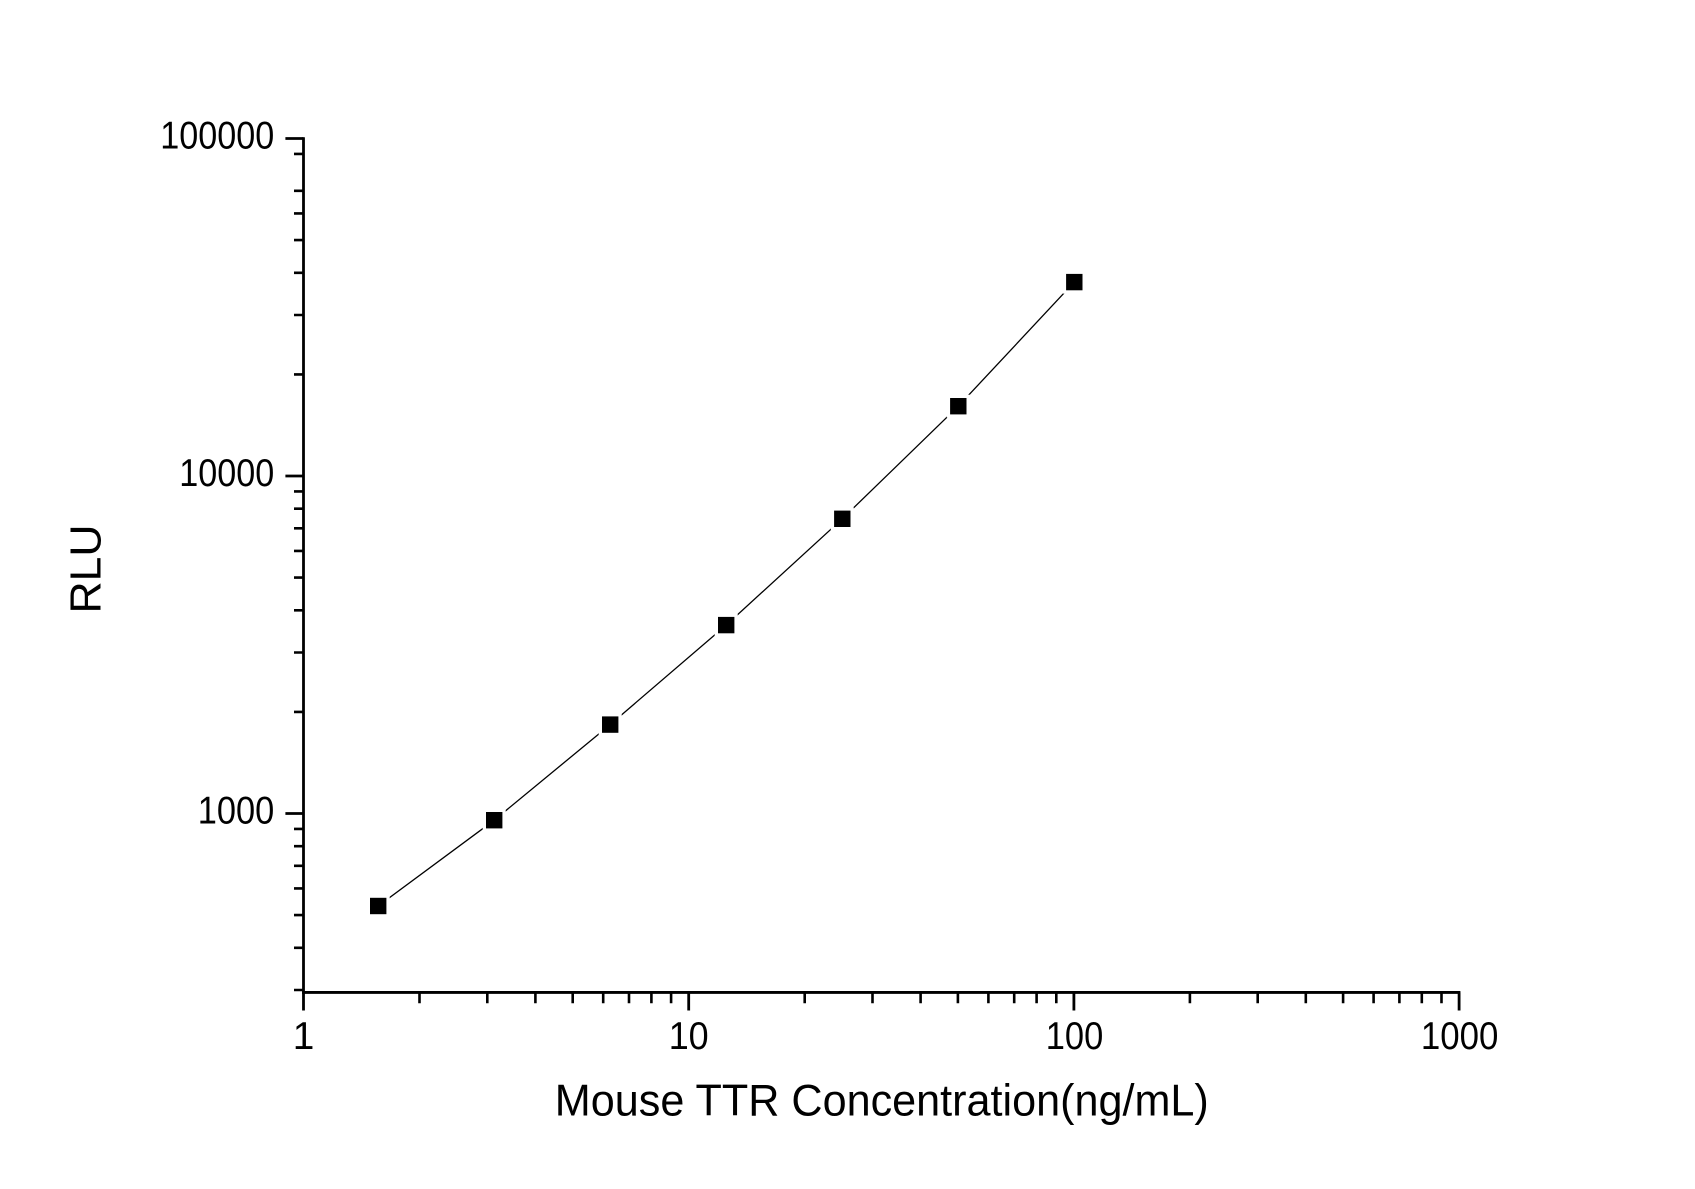  I want to click on svg-text: 10, so click(689, 1036).